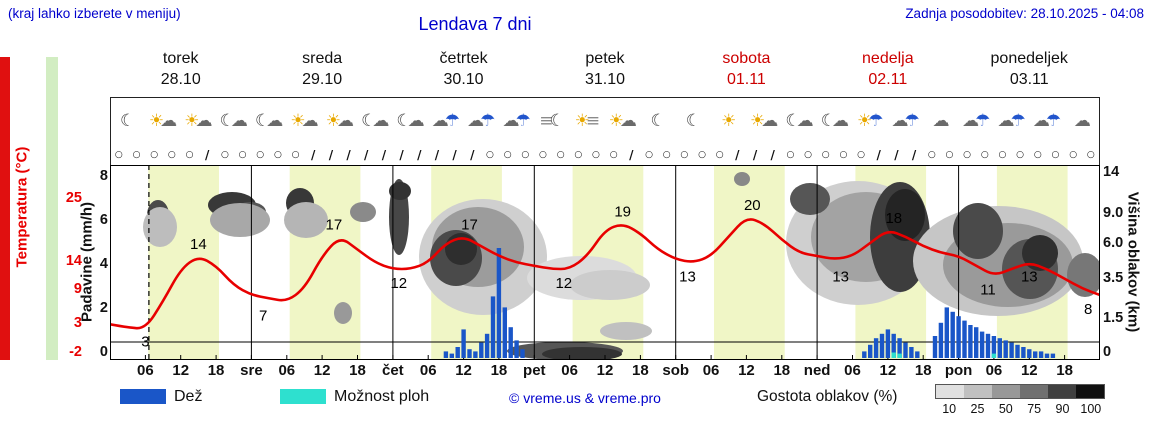 The width and height of the screenshot is (1152, 443). I want to click on axis-tick: -2, so click(75, 352).